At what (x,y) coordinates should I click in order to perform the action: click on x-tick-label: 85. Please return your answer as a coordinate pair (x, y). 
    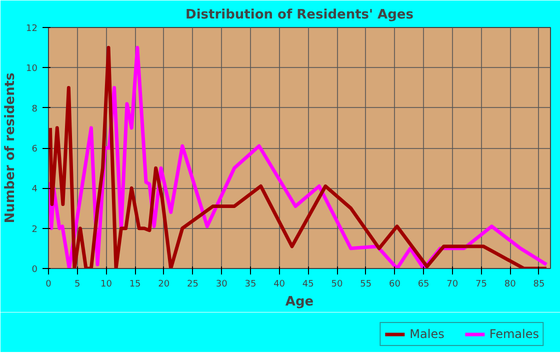
    Looking at the image, I should click on (539, 285).